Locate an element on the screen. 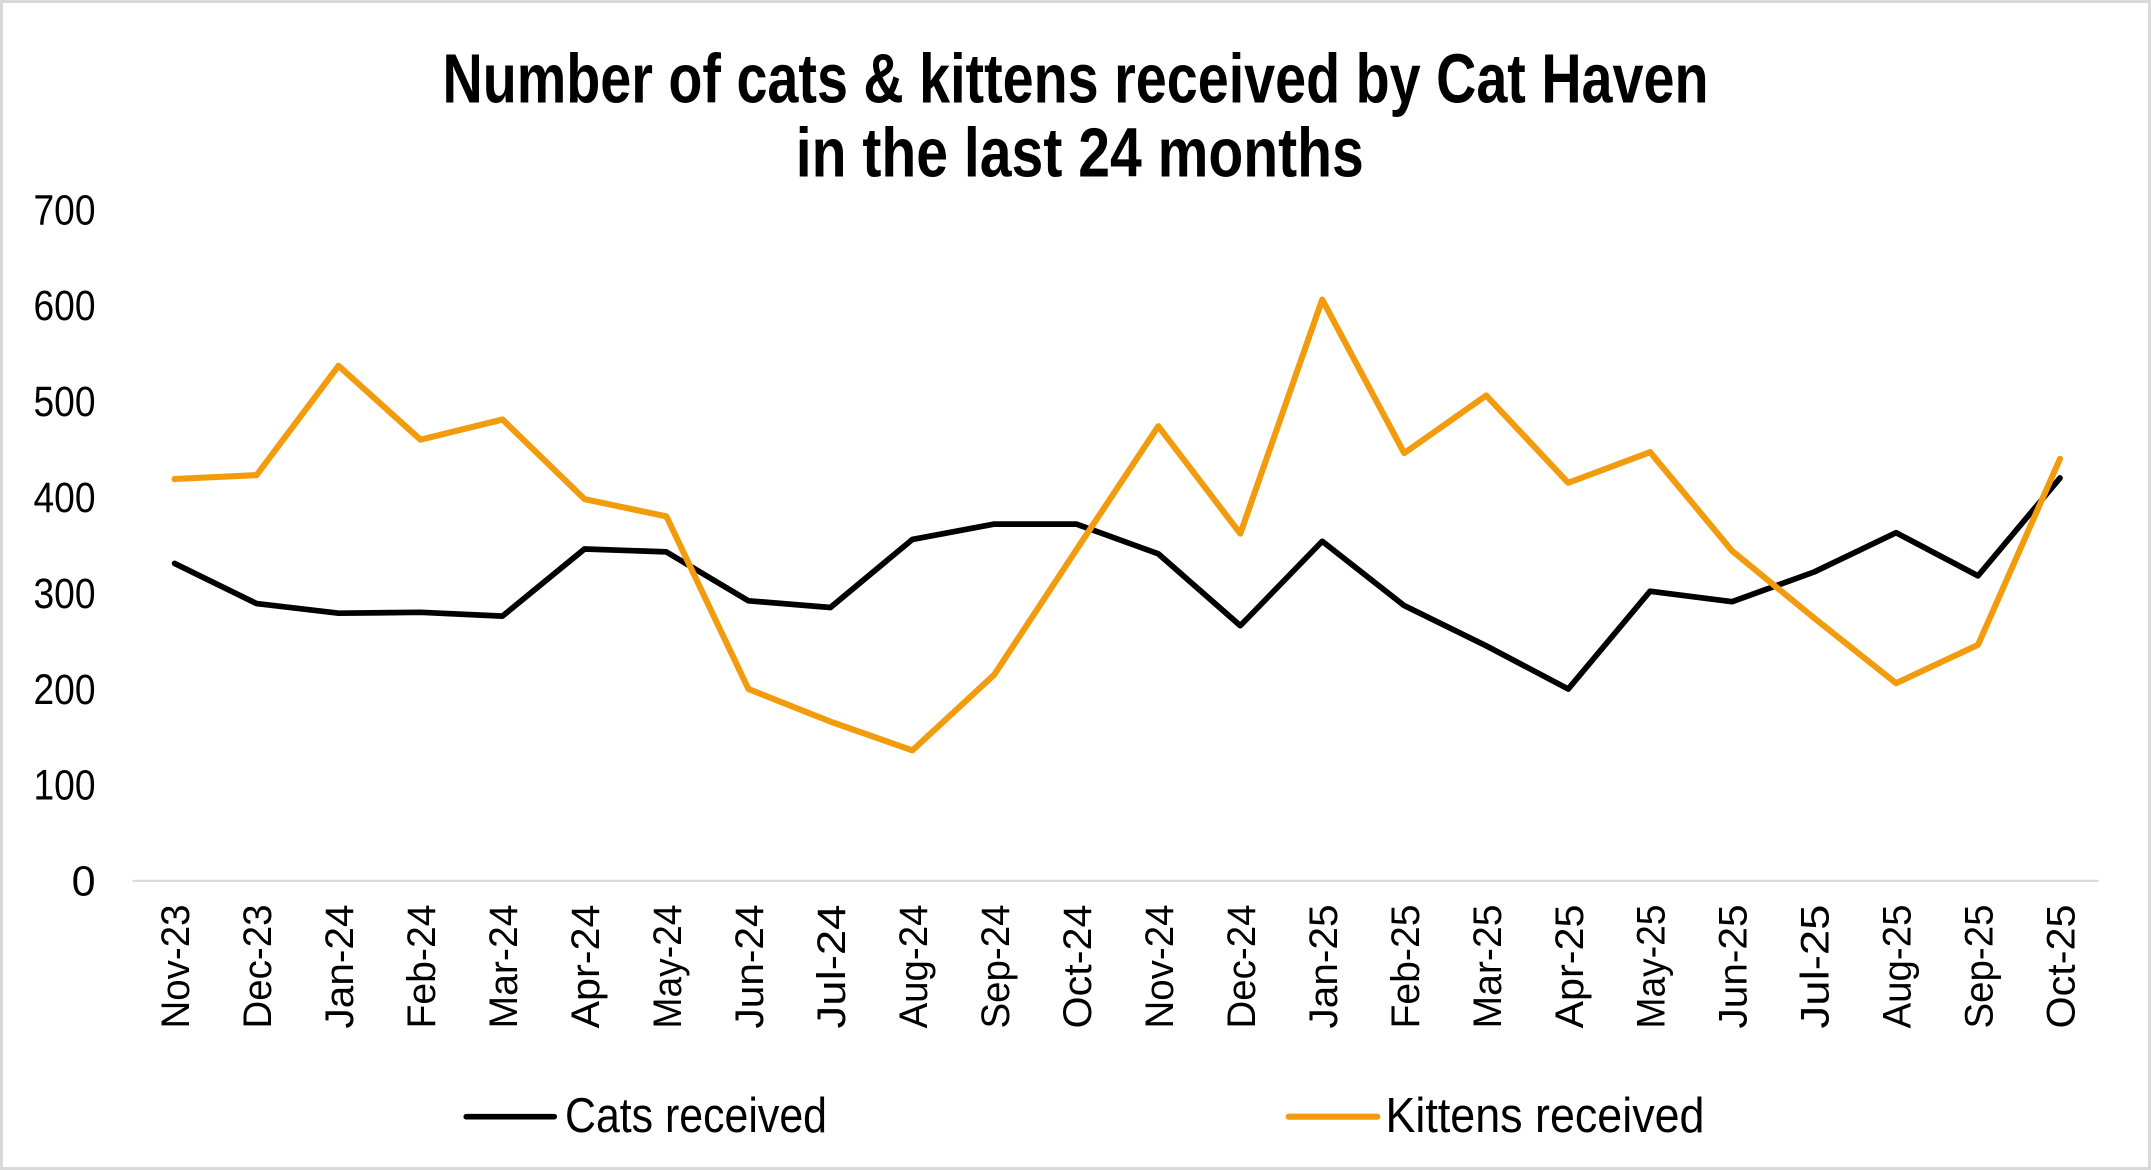 This screenshot has height=1170, width=2151. svg-text: Jan-25 is located at coordinates (1324, 967).